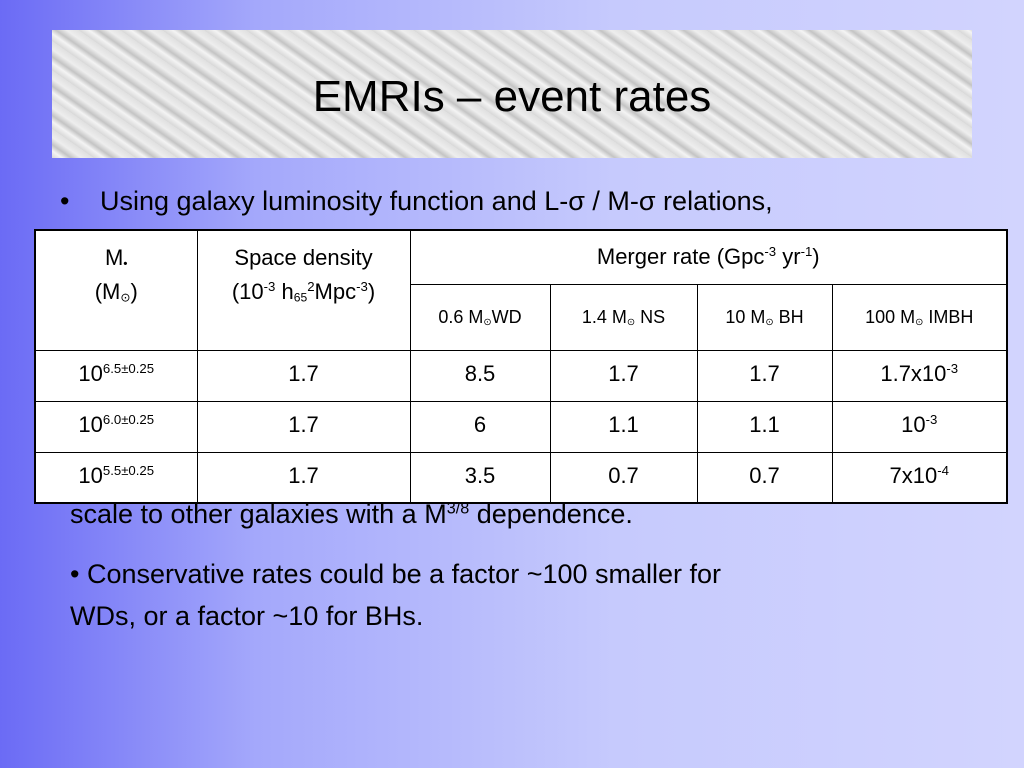  I want to click on text: WD, so click(506, 316).